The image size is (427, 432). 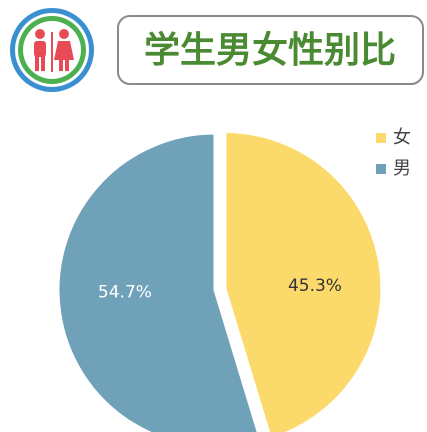 I want to click on title-box, so click(x=270, y=50).